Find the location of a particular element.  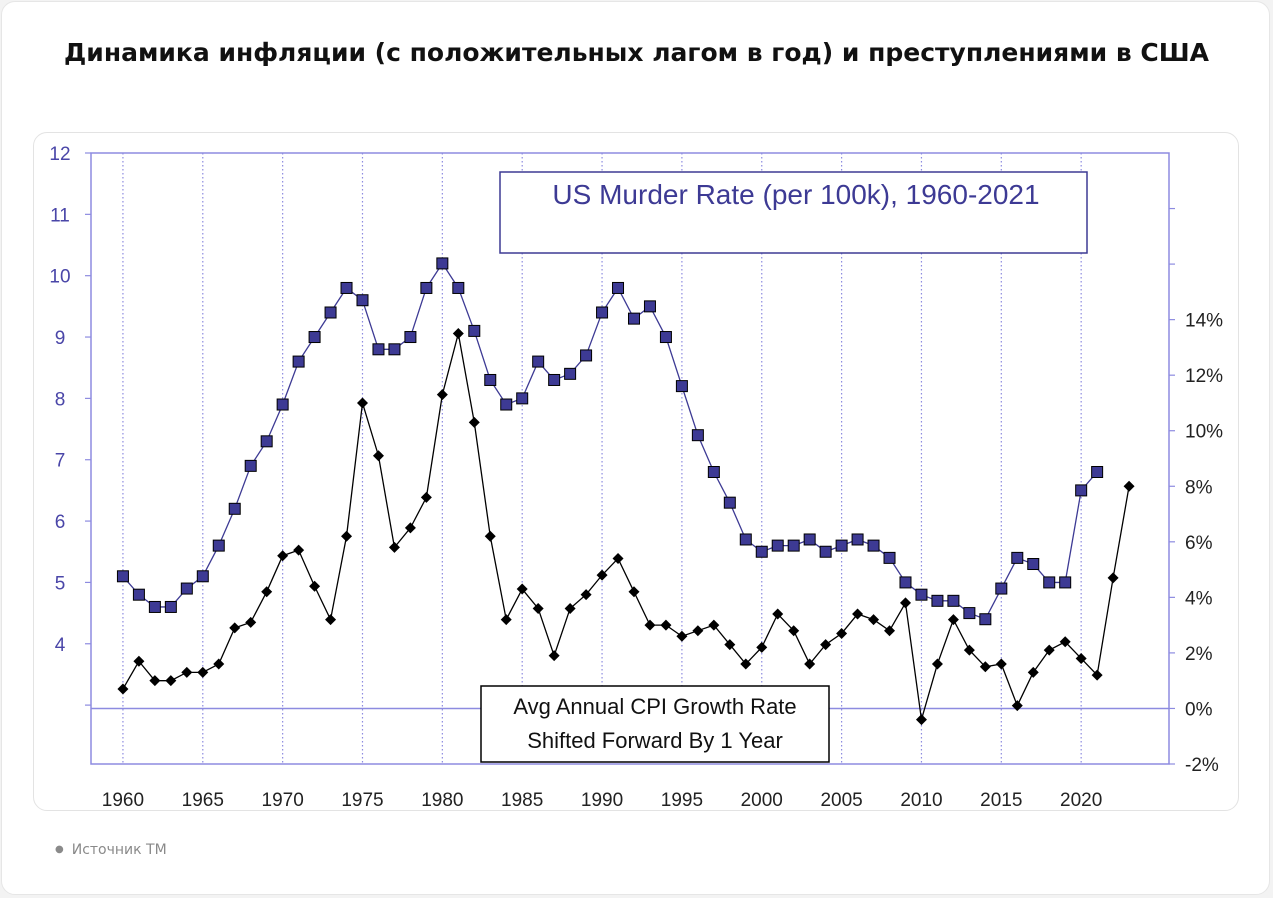

chart-title: US Murder Rate (per 100k), 1960-2021 is located at coordinates (795, 194).